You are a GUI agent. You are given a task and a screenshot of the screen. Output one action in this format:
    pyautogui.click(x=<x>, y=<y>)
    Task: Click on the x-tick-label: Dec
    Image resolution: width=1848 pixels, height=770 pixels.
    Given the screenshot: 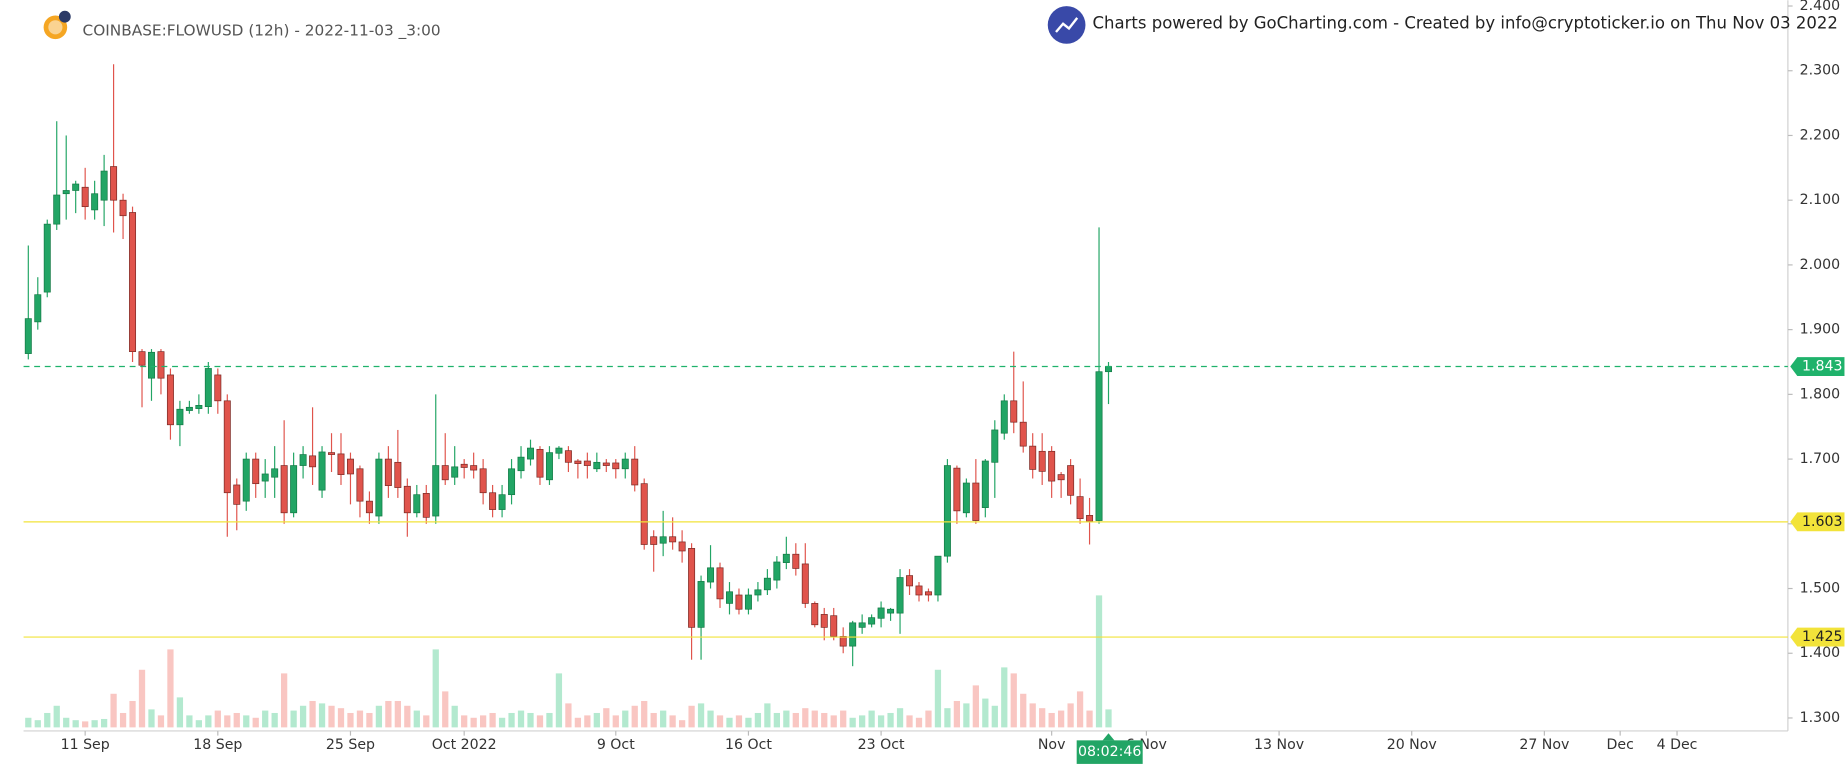 What is the action you would take?
    pyautogui.click(x=1620, y=745)
    